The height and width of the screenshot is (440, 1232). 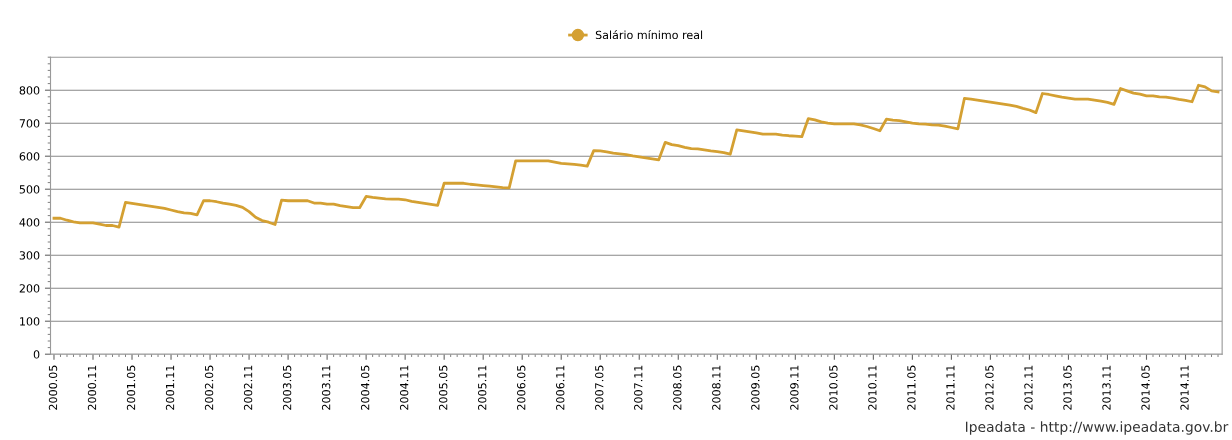 What do you see at coordinates (560, 387) in the screenshot?
I see `x-tick-label: 2006.11` at bounding box center [560, 387].